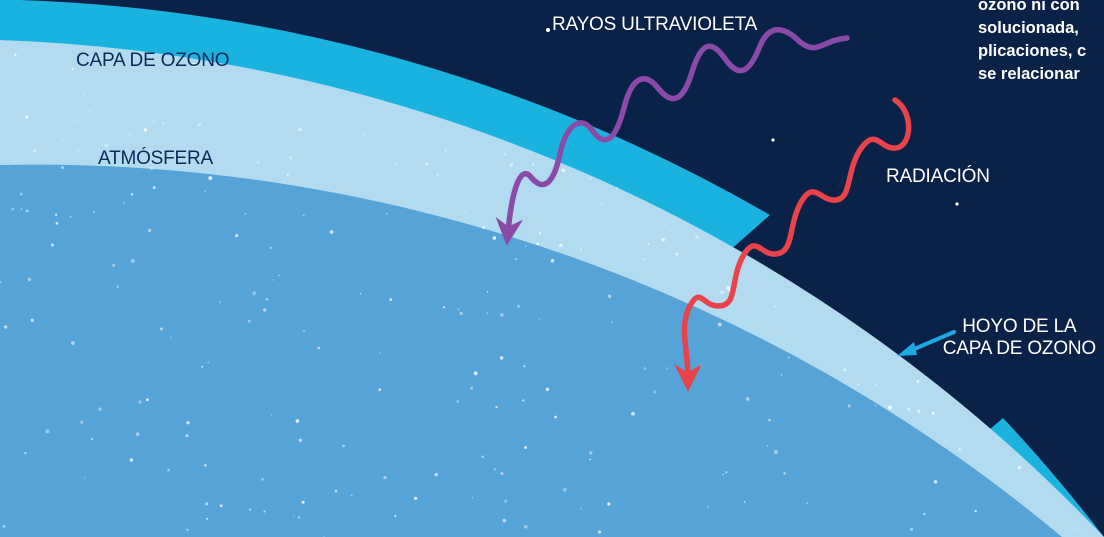 Image resolution: width=1104 pixels, height=537 pixels. What do you see at coordinates (672, 136) in the screenshot?
I see `uv-ray-arrow` at bounding box center [672, 136].